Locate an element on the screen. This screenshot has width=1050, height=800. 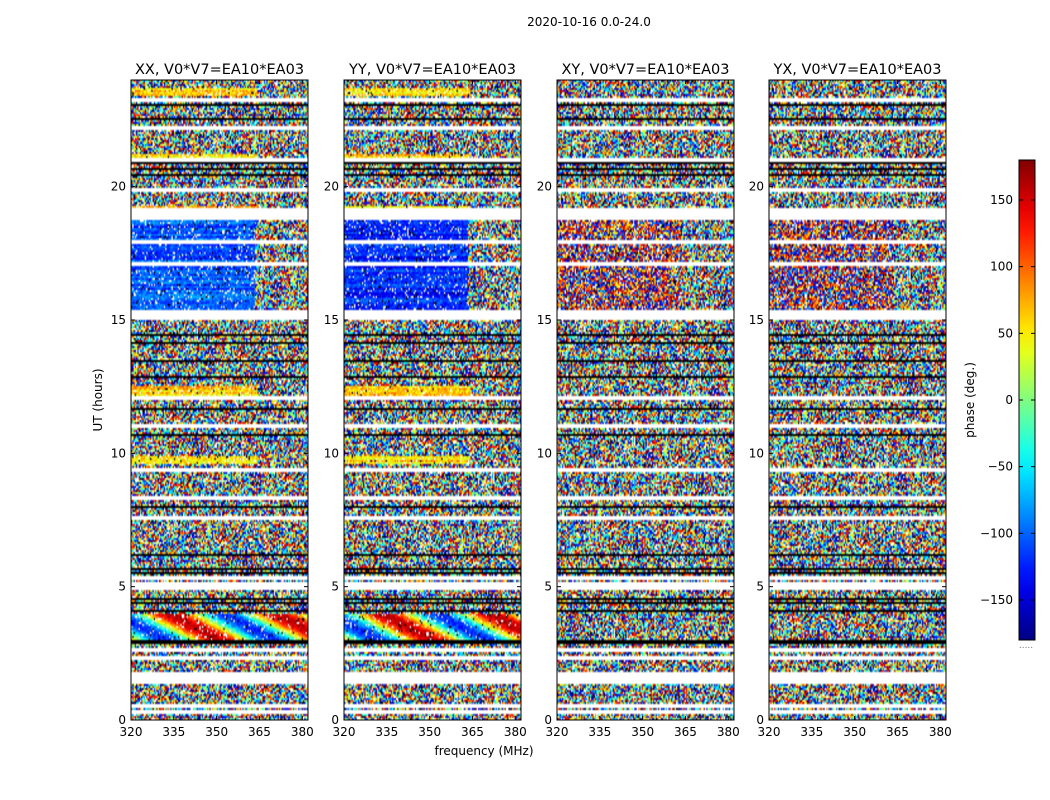
colorbar-tick-label: −150 is located at coordinates (996, 600).